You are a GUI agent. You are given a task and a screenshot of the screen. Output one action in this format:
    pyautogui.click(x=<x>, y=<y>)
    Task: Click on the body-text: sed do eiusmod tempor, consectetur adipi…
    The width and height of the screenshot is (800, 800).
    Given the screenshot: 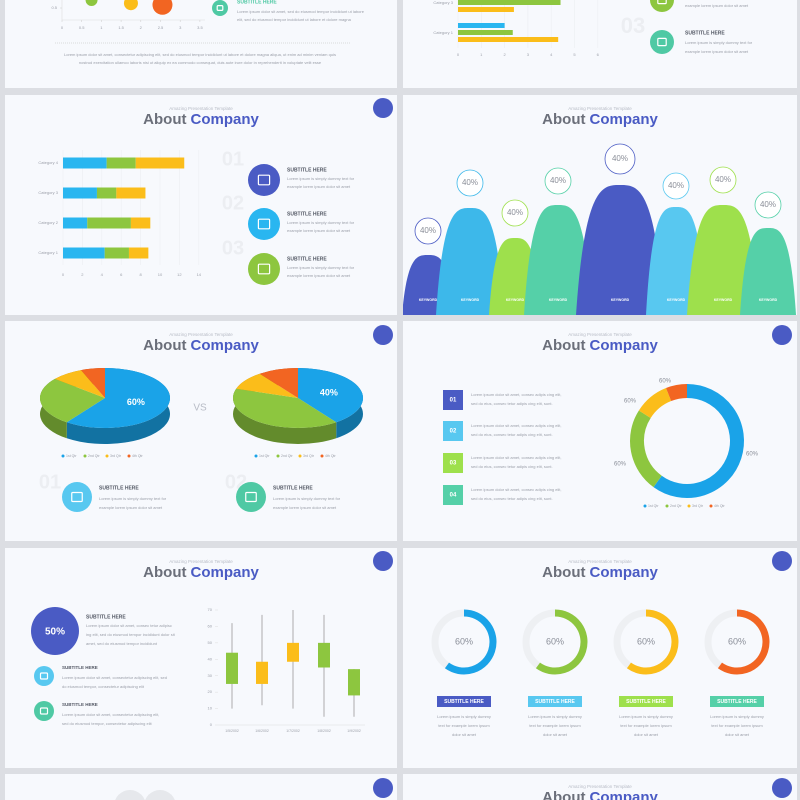 What is the action you would take?
    pyautogui.click(x=107, y=723)
    